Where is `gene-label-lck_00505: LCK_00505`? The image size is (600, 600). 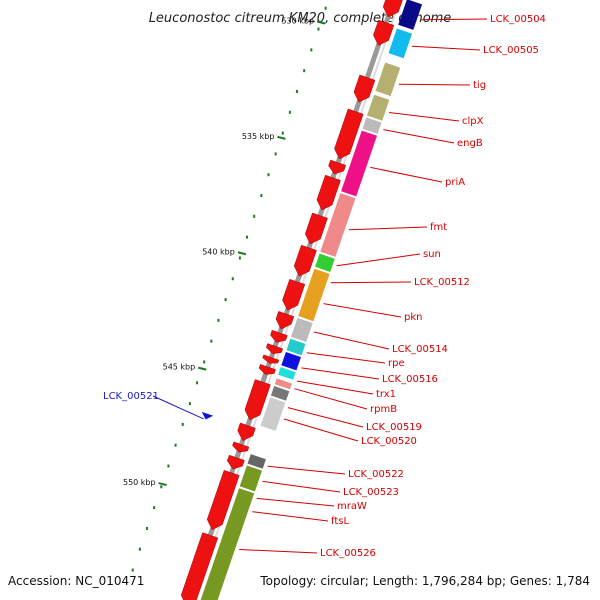 gene-label-lck_00505: LCK_00505 is located at coordinates (511, 50).